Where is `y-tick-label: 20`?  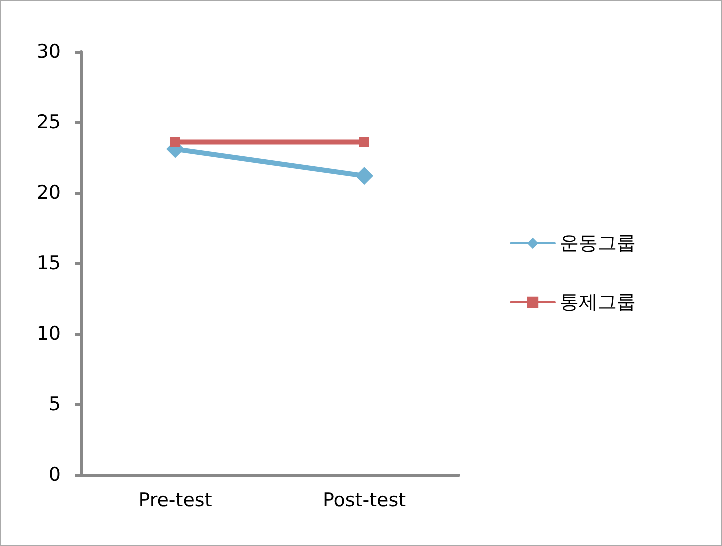 y-tick-label: 20 is located at coordinates (48, 193).